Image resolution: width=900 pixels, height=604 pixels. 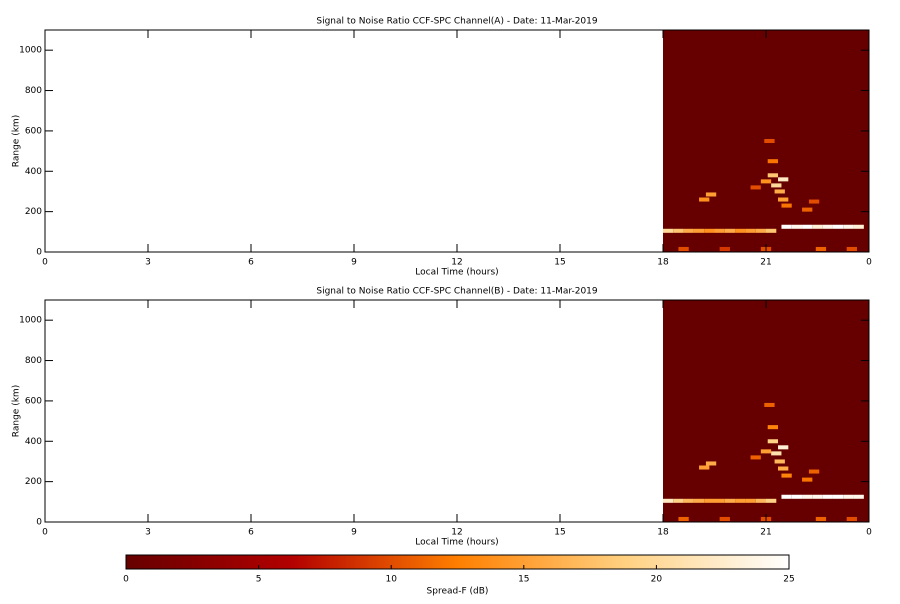 I want to click on colorbar-tick-label: 25, so click(x=788, y=580).